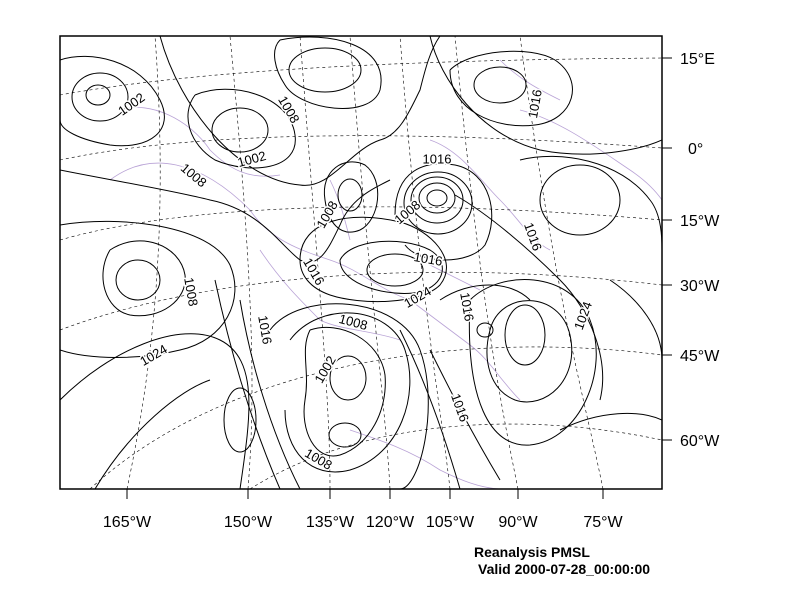 This screenshot has width=792, height=612. What do you see at coordinates (365, 494) in the screenshot?
I see `lon-ticks` at bounding box center [365, 494].